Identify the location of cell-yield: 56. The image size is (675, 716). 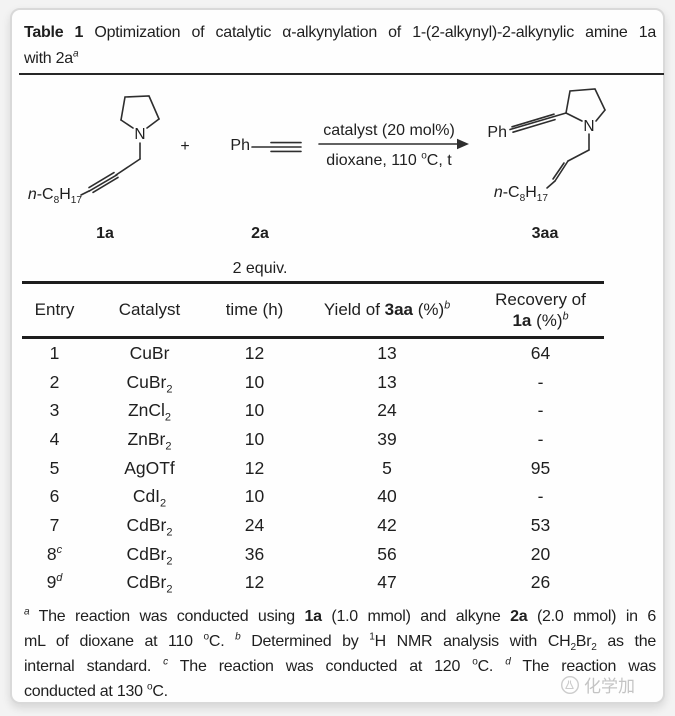
(387, 553).